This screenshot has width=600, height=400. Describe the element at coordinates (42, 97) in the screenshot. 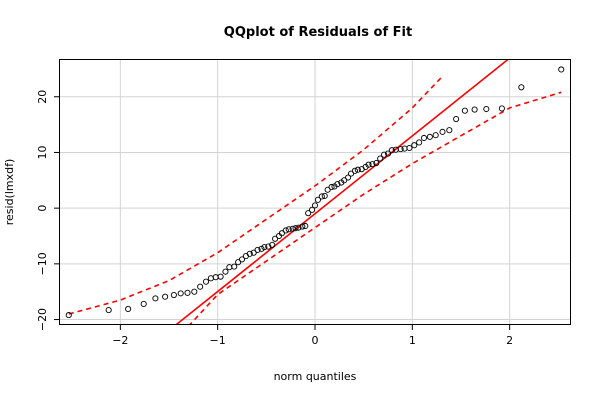

I see `y-tick-label: 20` at that location.